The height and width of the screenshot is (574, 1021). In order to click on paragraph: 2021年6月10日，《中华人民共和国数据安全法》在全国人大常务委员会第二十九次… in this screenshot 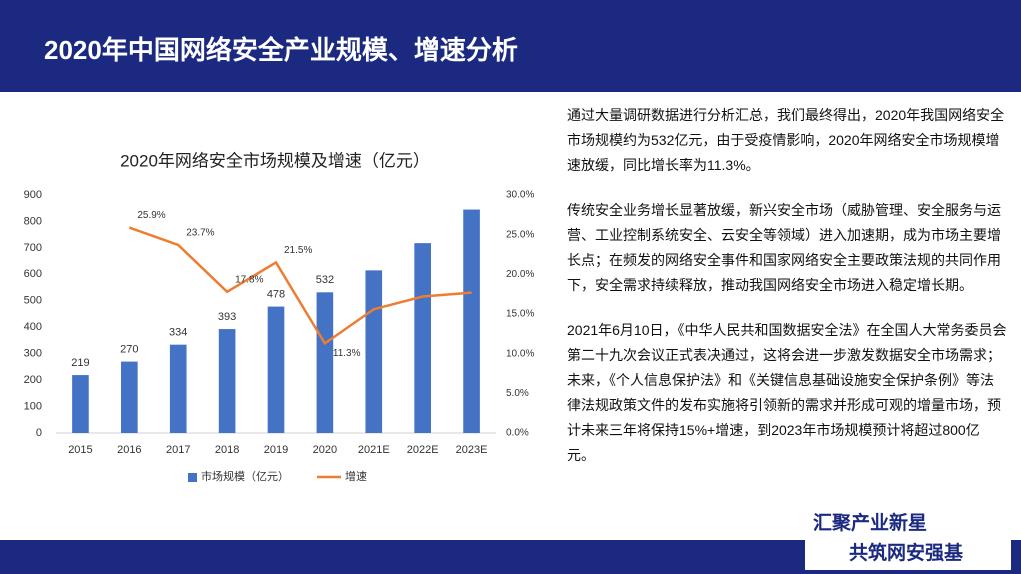, I will do `click(787, 392)`.